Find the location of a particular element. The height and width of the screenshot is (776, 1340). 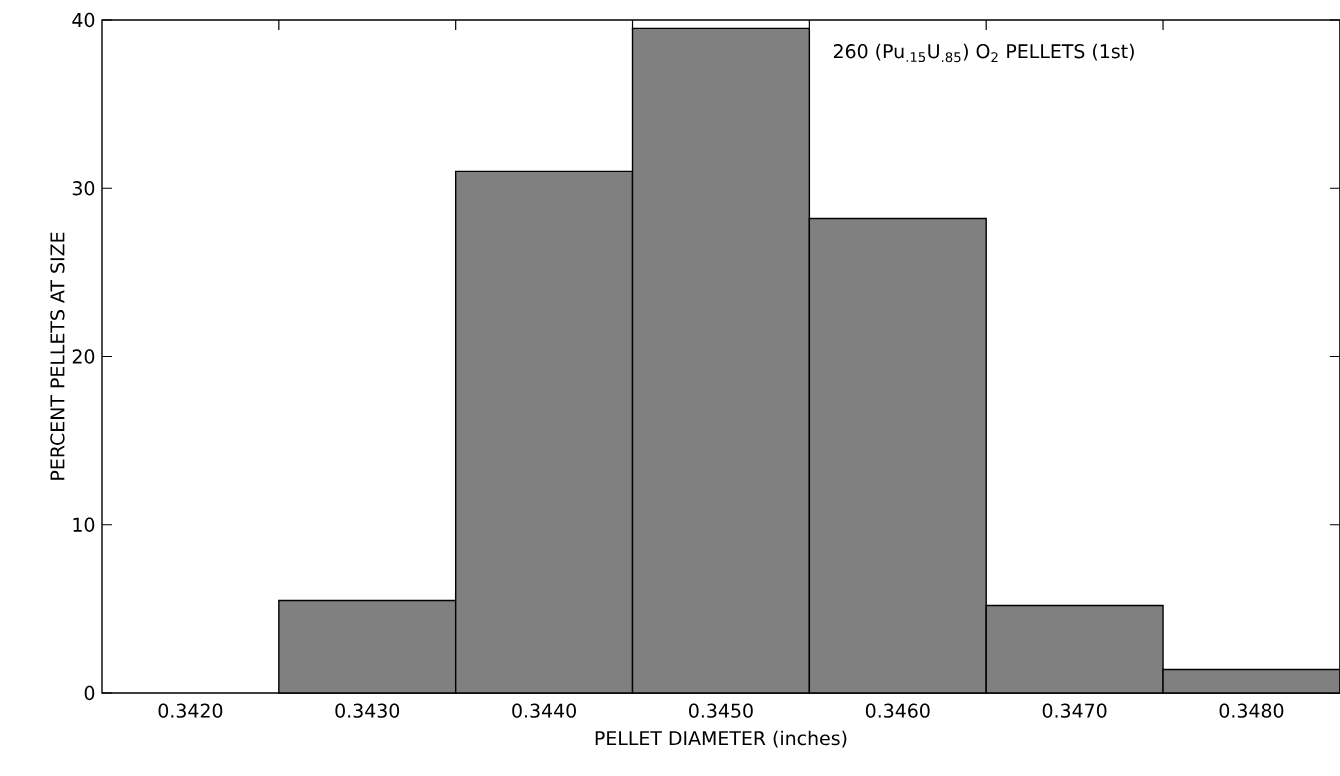

annotation: 260 (Pu$_{.15}$U$_{.85}$) O$_{2}$ PELLETS (1st) is located at coordinates (983, 53).